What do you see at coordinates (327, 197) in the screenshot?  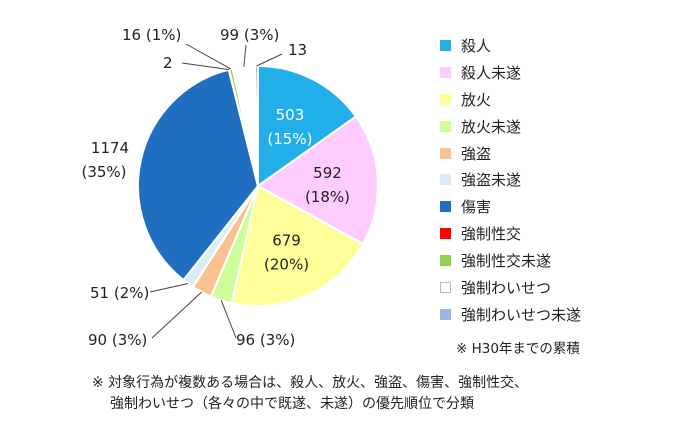 I see `slice-percent-label: (18%)` at bounding box center [327, 197].